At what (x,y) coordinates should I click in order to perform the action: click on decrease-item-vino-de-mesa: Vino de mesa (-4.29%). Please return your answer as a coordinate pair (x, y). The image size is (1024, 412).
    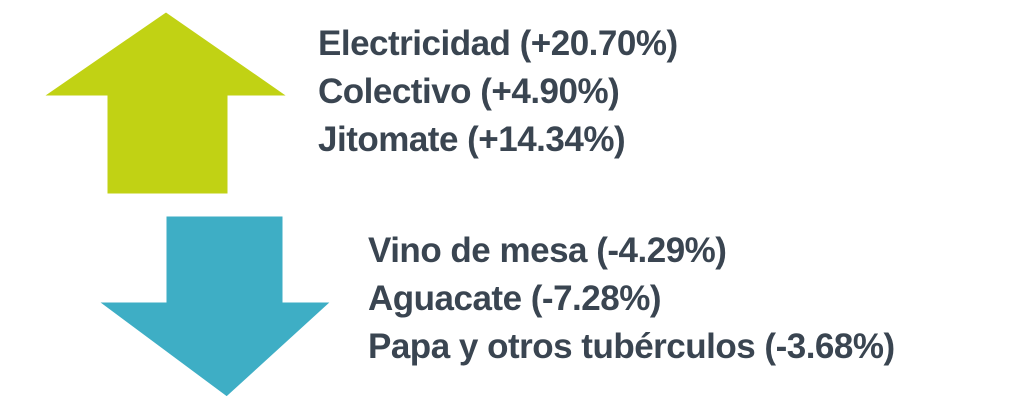
    Looking at the image, I should click on (547, 250).